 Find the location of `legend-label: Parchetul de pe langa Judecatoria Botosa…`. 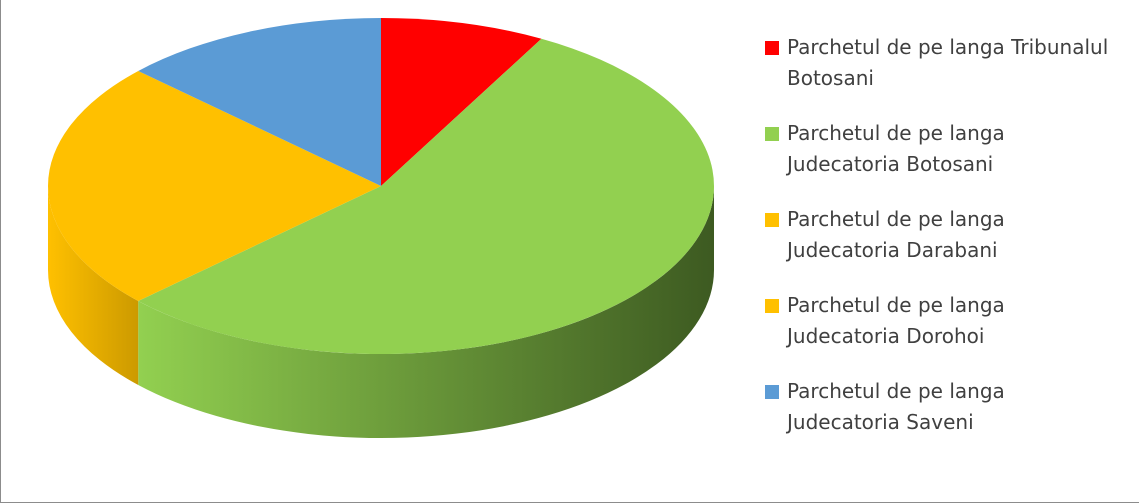

legend-label: Parchetul de pe langa Judecatoria Botosa… is located at coordinates (896, 148).